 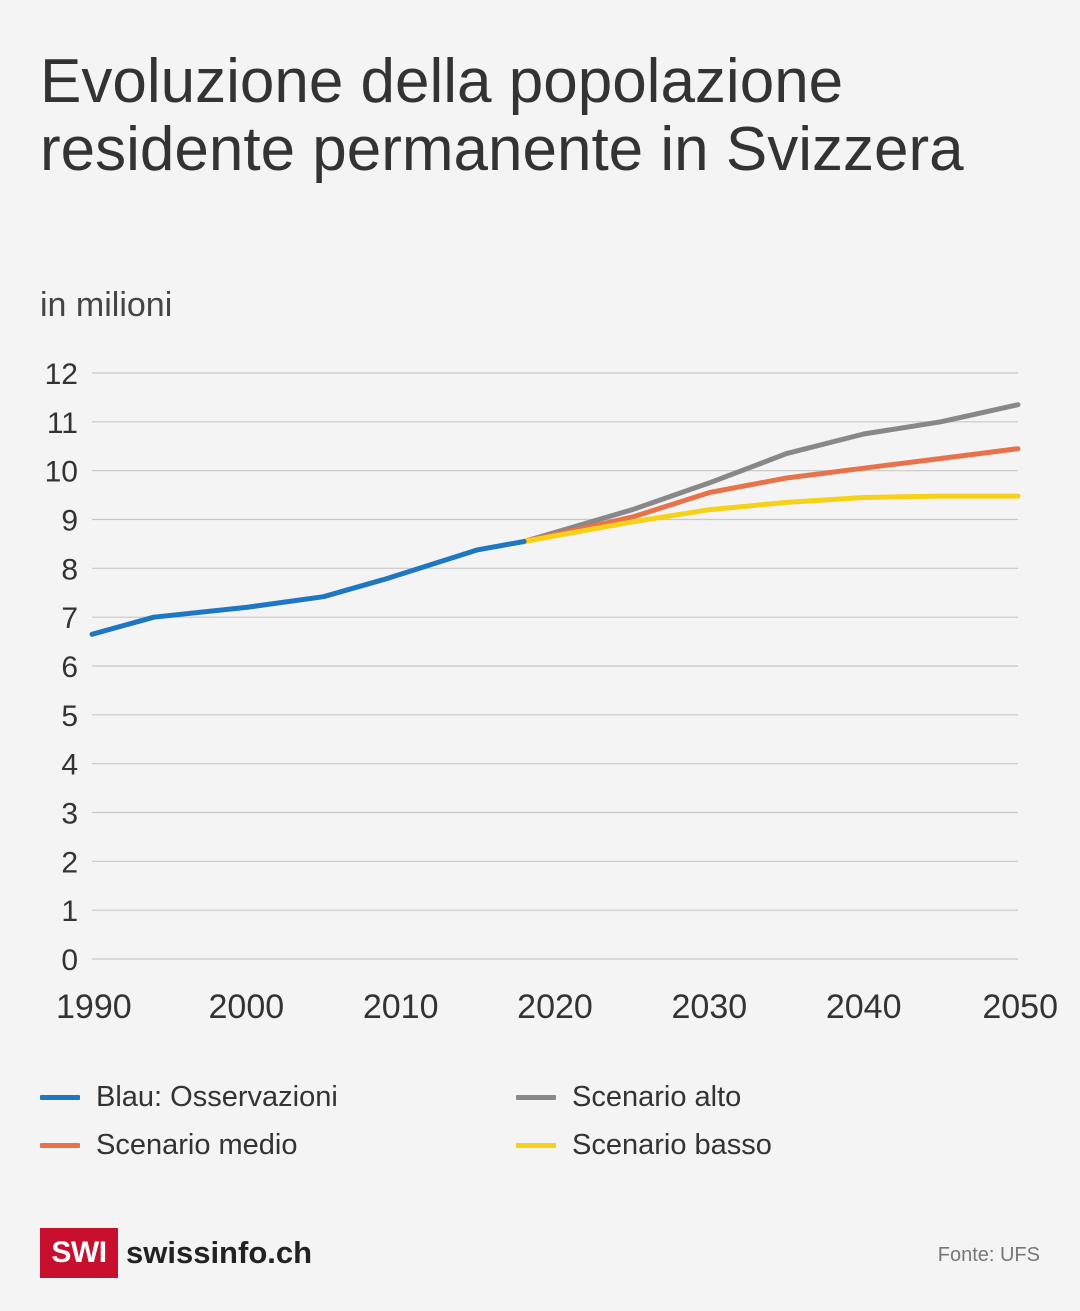 I want to click on y-tick-label-8: 8, so click(x=69, y=569).